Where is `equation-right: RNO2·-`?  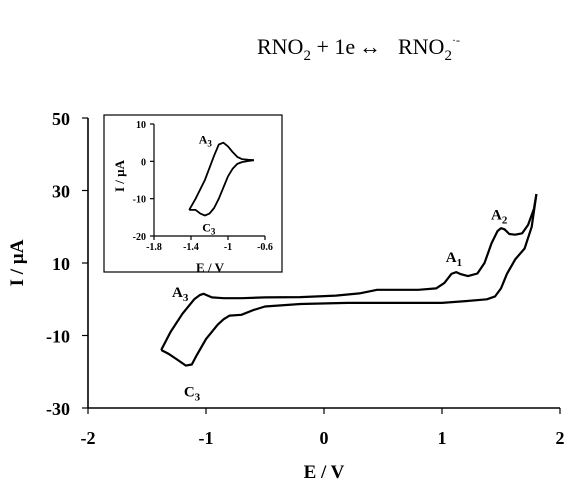 equation-right: RNO2·- is located at coordinates (429, 48).